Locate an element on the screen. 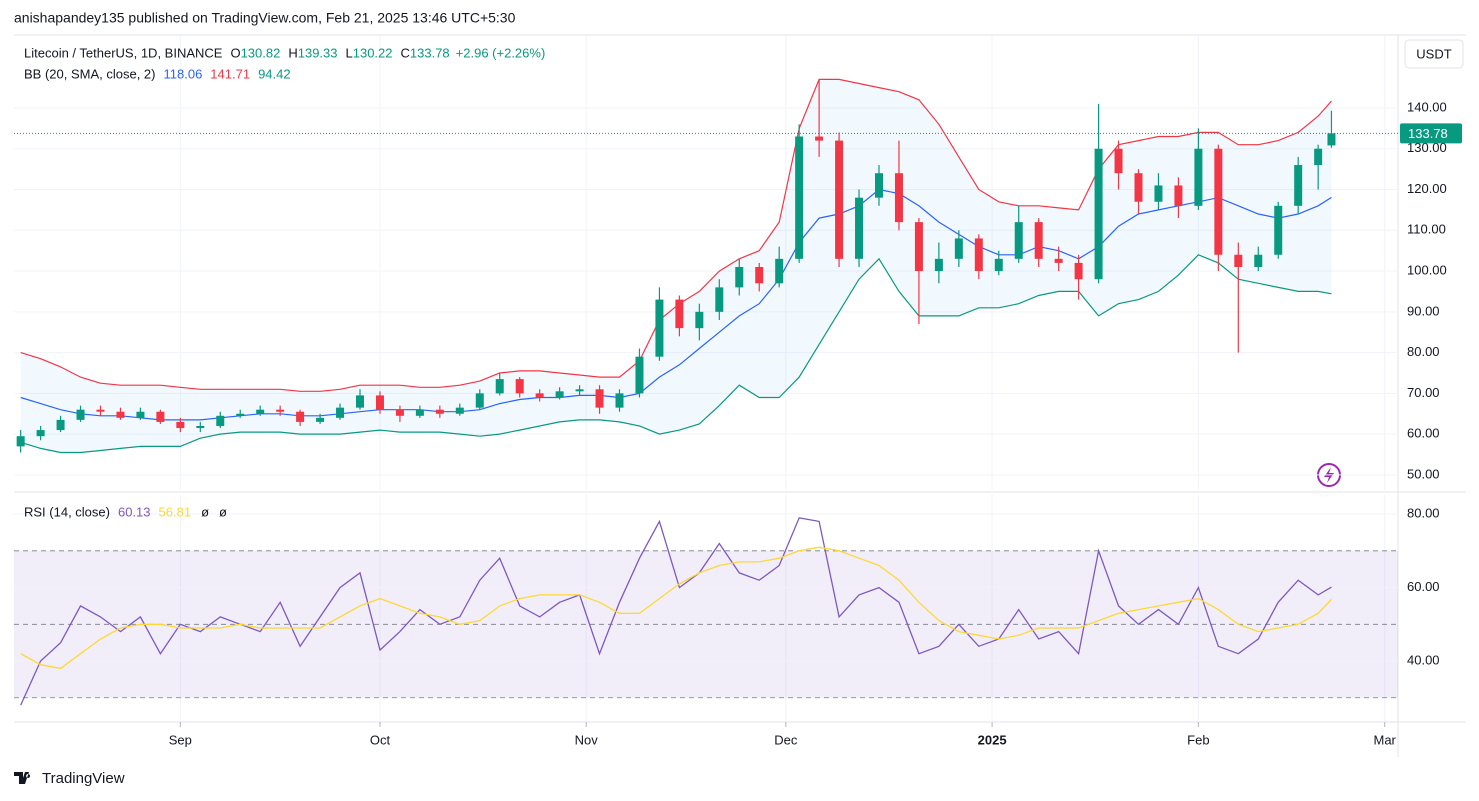  legend-text: O is located at coordinates (235, 52).